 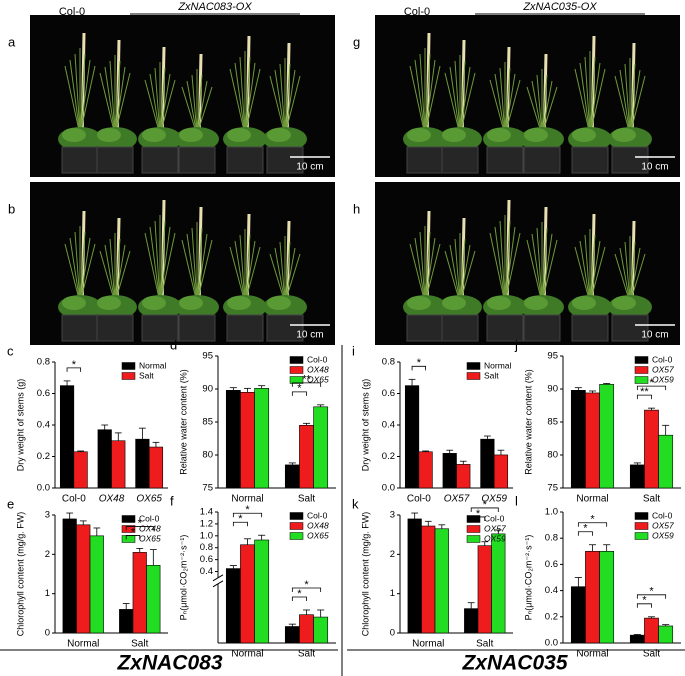 I want to click on panel-letter: i, so click(x=353, y=350).